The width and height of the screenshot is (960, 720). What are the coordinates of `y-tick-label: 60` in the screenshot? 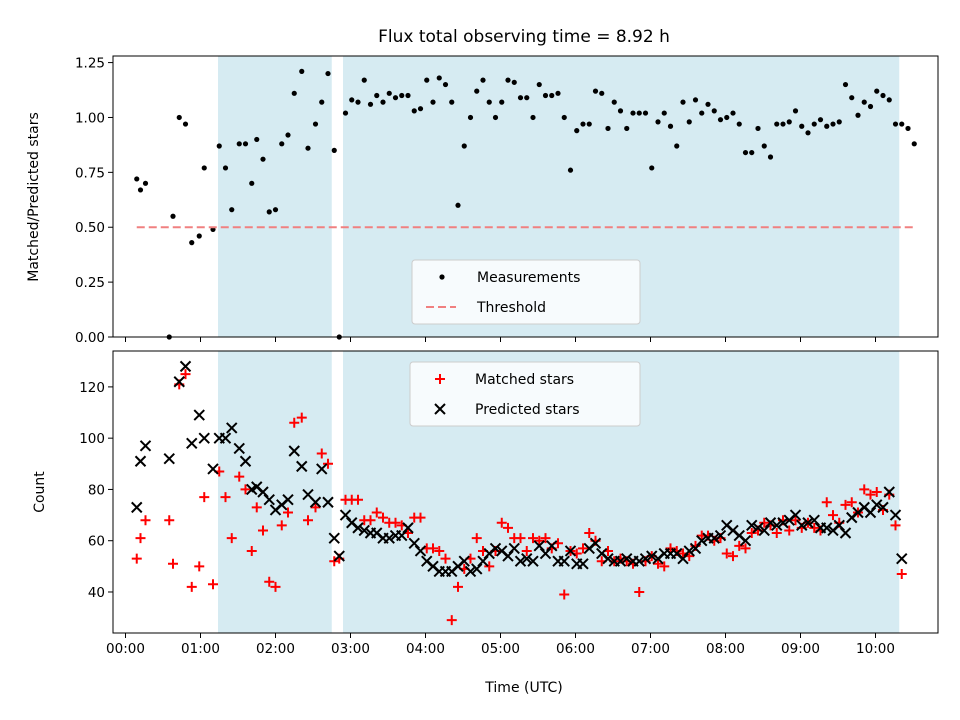 It's located at (96, 542).